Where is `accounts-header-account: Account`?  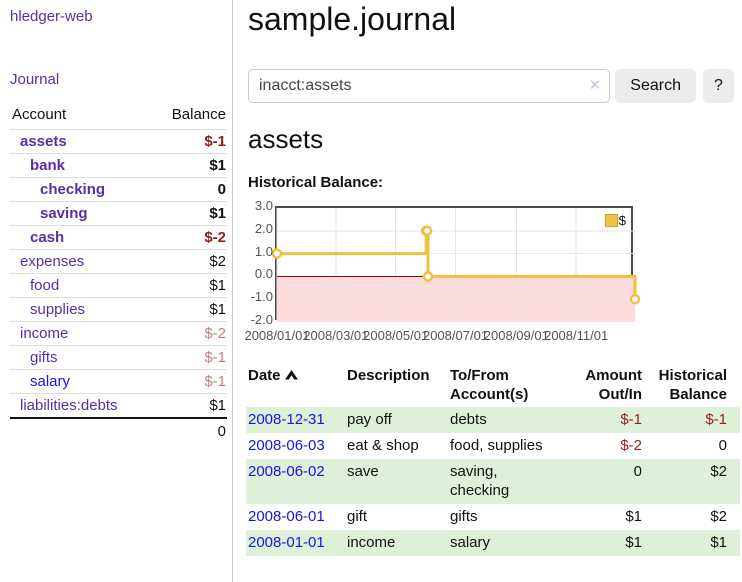
accounts-header-account: Account is located at coordinates (81, 116).